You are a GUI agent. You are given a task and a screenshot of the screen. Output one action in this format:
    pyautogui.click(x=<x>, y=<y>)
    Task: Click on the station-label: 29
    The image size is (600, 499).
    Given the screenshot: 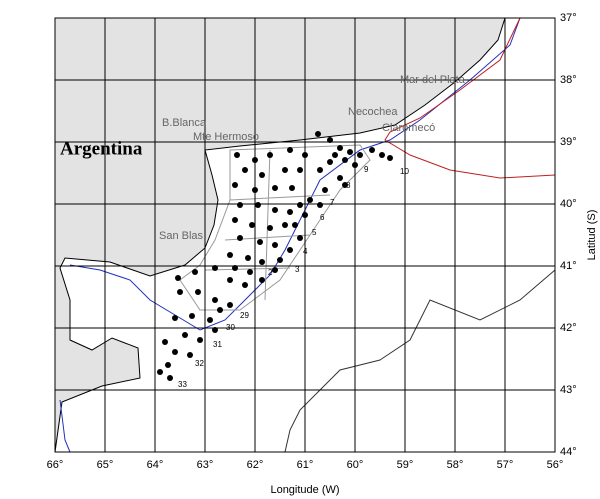 What is the action you would take?
    pyautogui.click(x=244, y=315)
    